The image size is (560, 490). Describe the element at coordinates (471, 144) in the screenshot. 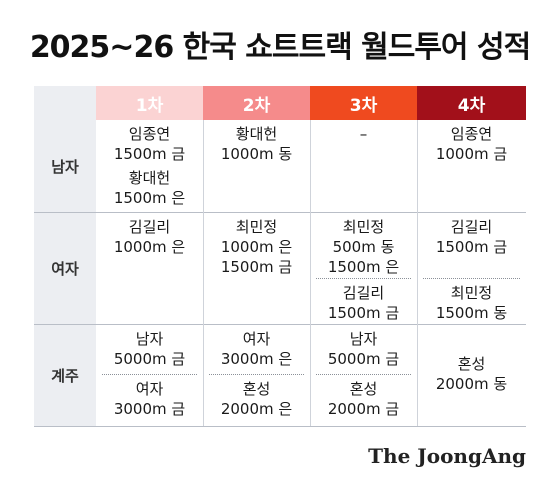

I see `result-entry: 임종연 1000m 금` at that location.